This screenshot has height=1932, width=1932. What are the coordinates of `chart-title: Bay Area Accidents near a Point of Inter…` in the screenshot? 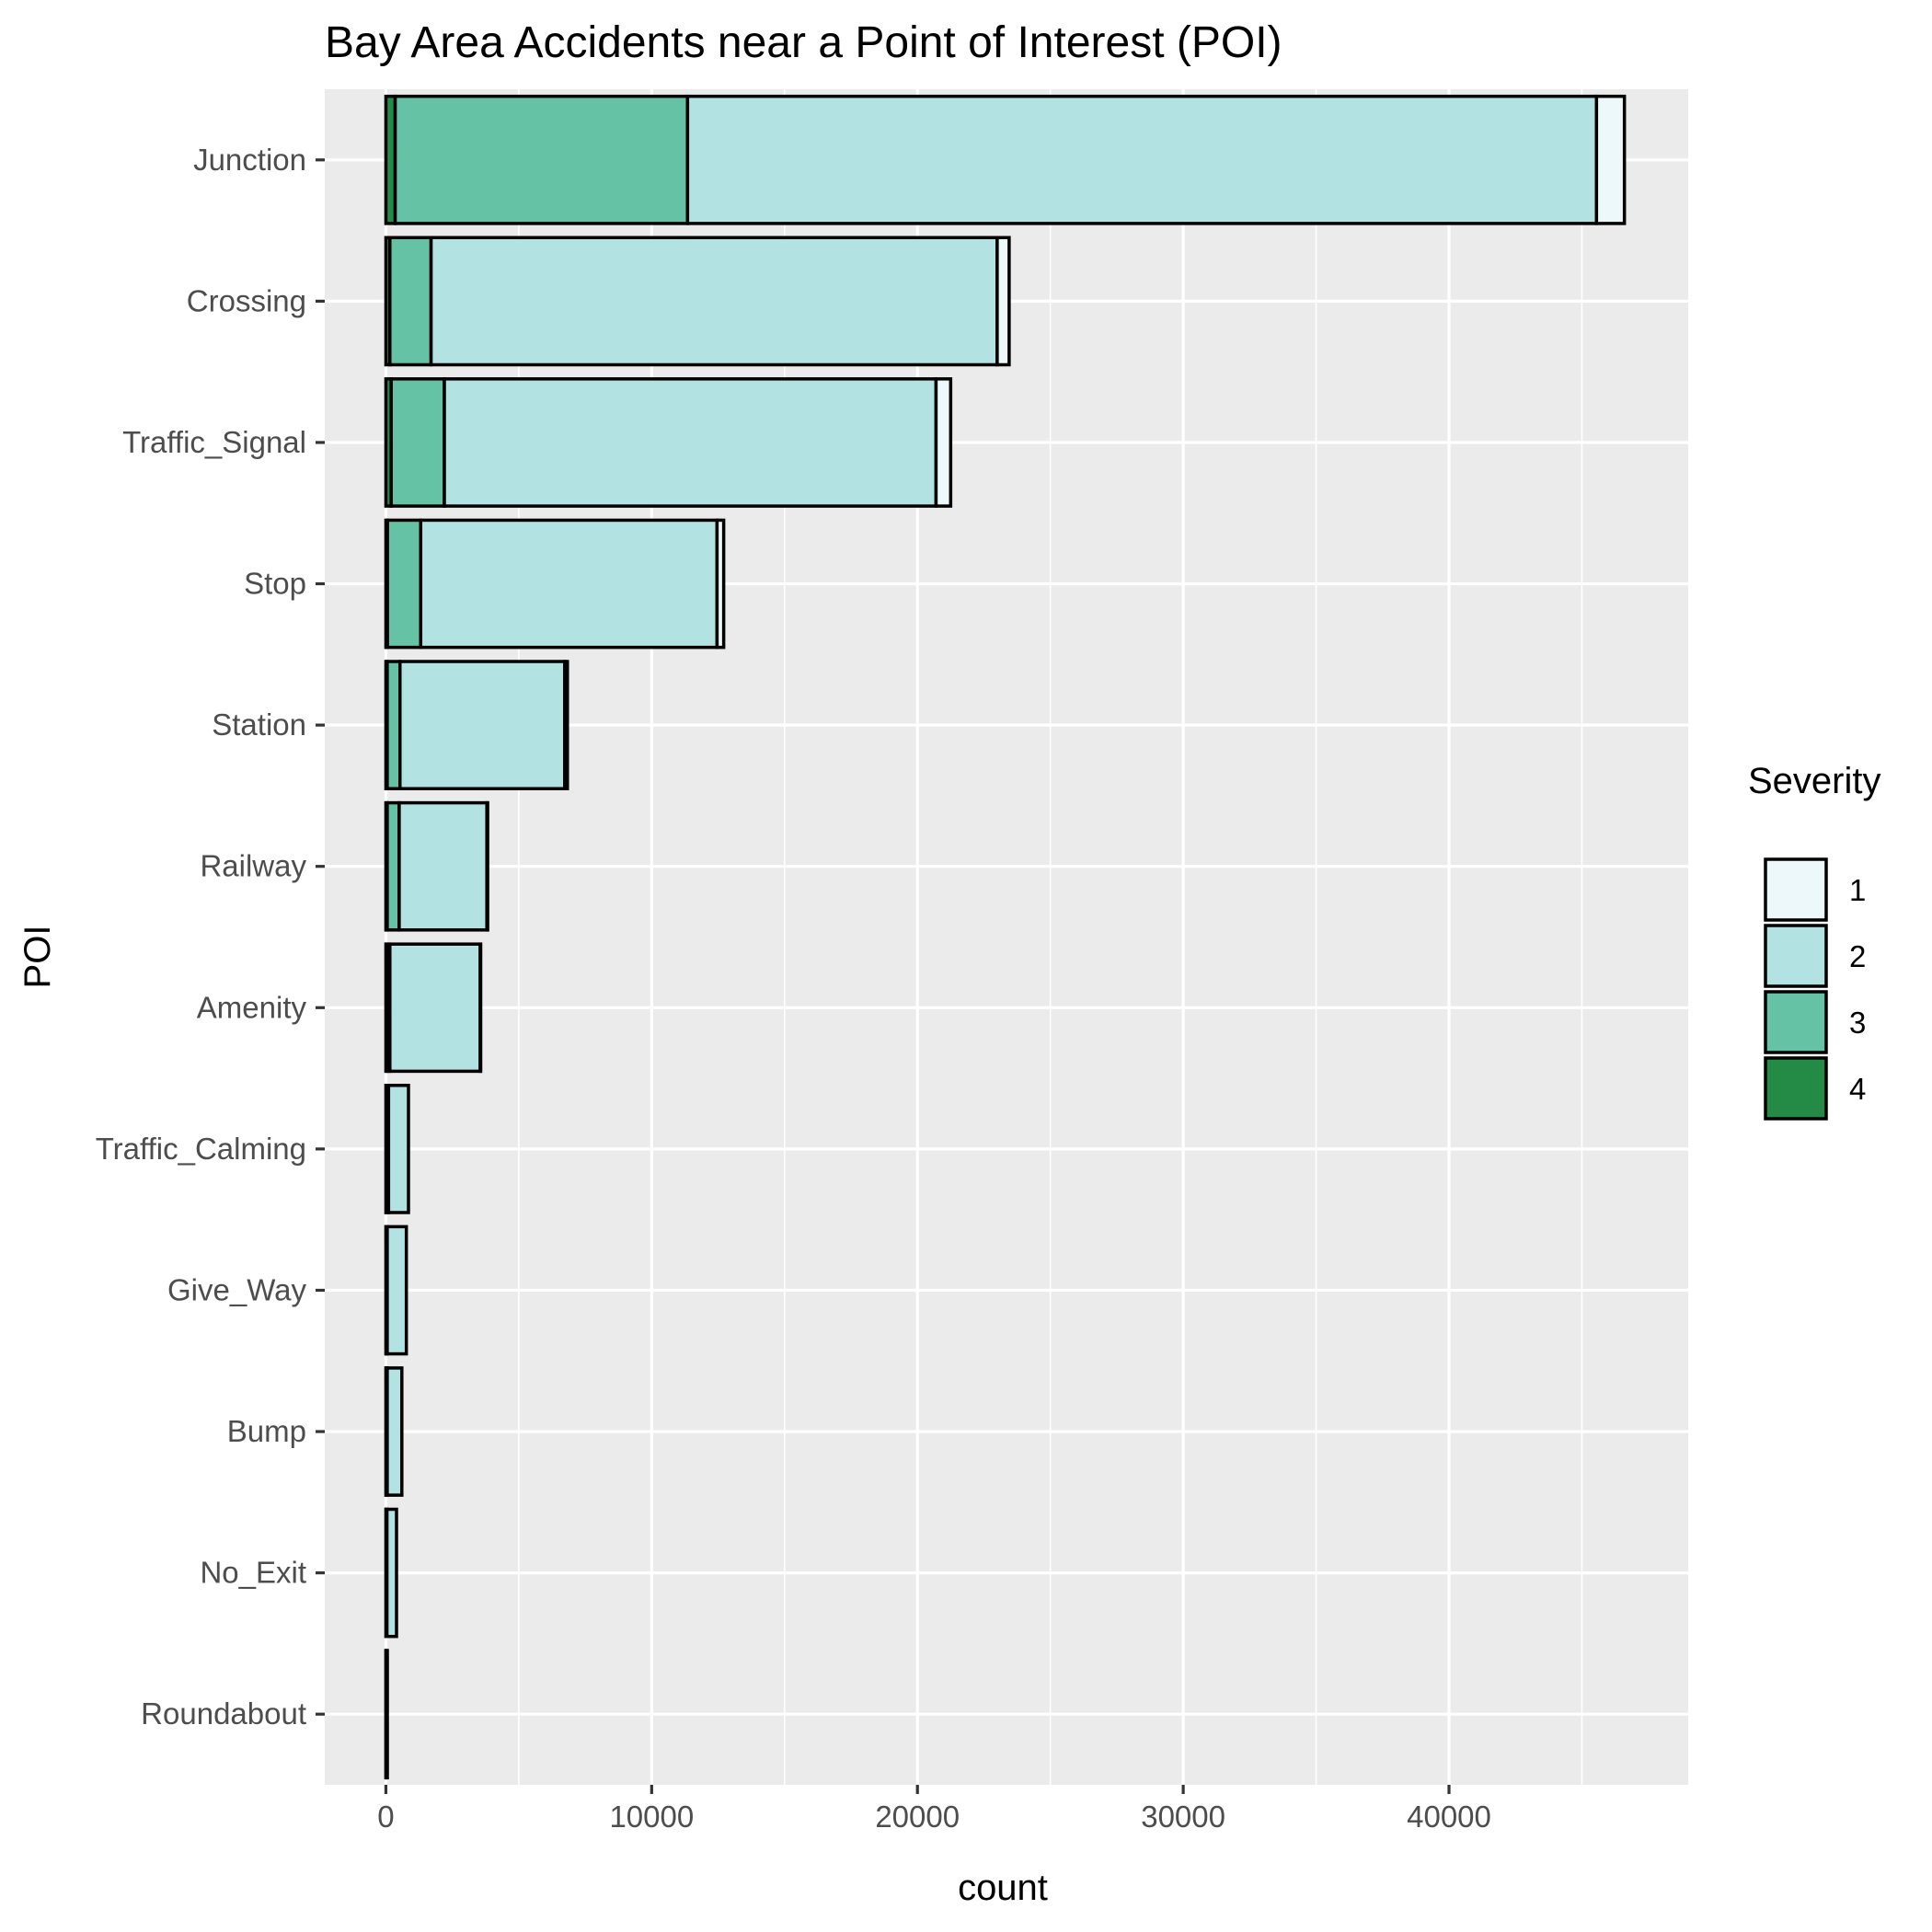 It's located at (803, 42).